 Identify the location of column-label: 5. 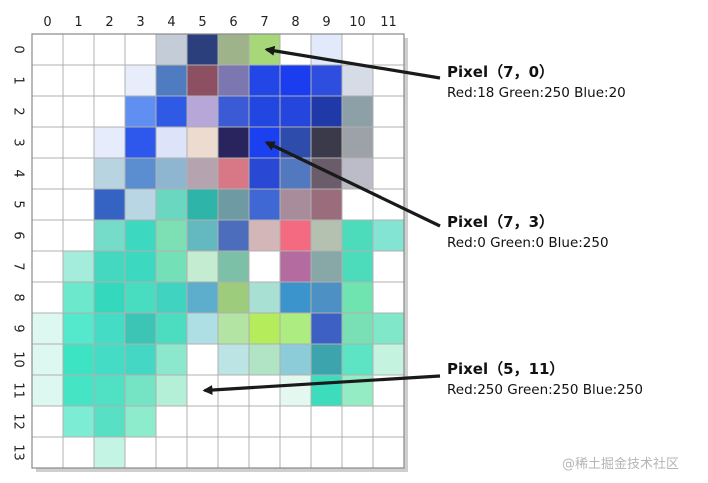
(202, 22).